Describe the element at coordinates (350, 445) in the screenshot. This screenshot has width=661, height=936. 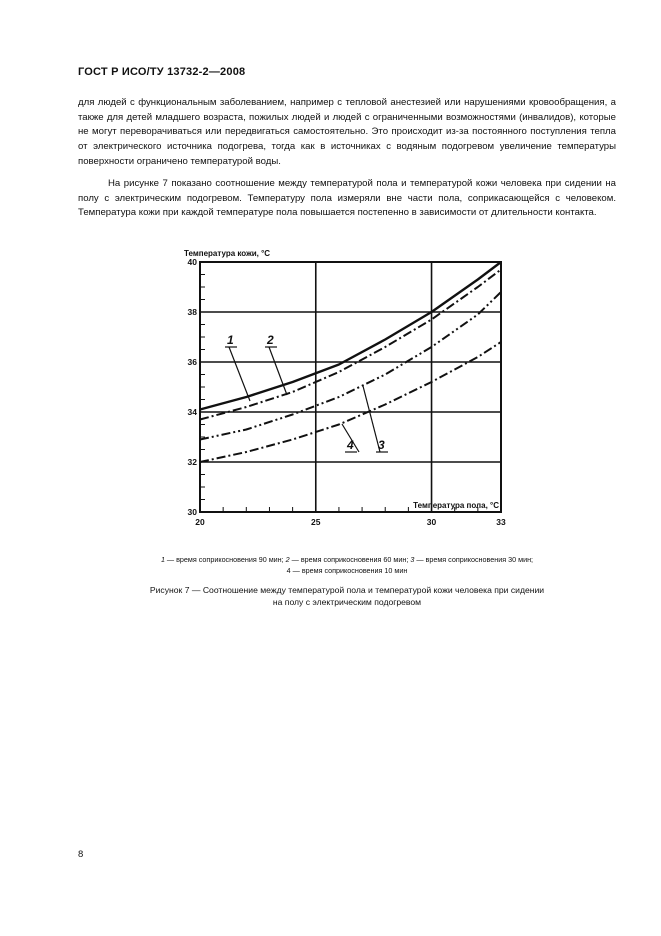
I see `curve-label-4: 4` at that location.